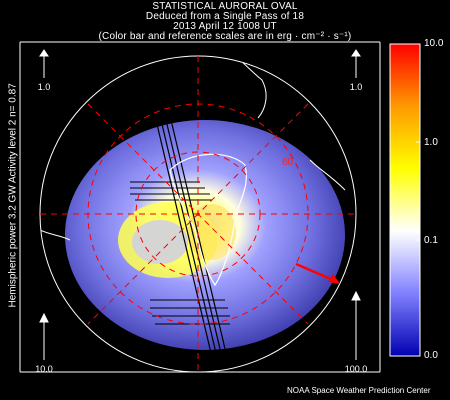 The width and height of the screenshot is (450, 400). I want to click on credit-footer: NOAA Space Weather Prediction Center, so click(359, 390).